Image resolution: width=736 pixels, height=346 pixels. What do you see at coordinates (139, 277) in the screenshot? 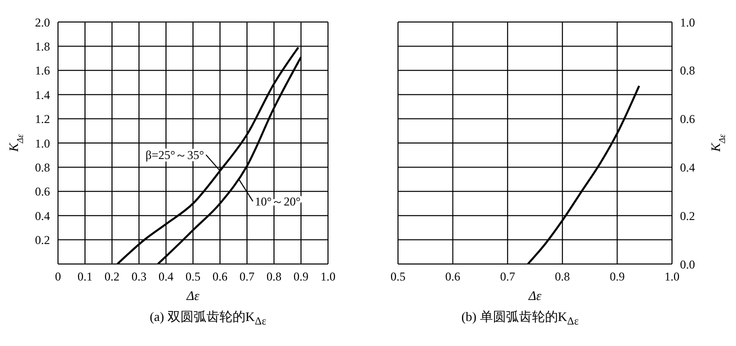
I see `x-tick-label: 0.3` at bounding box center [139, 277].